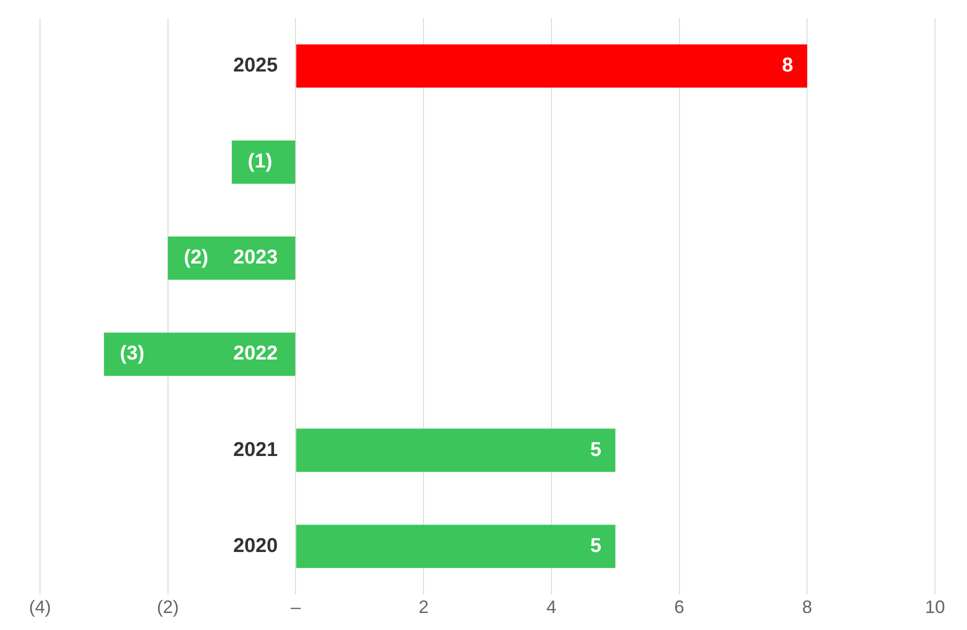 The width and height of the screenshot is (967, 630). I want to click on data-label: (1), so click(260, 161).